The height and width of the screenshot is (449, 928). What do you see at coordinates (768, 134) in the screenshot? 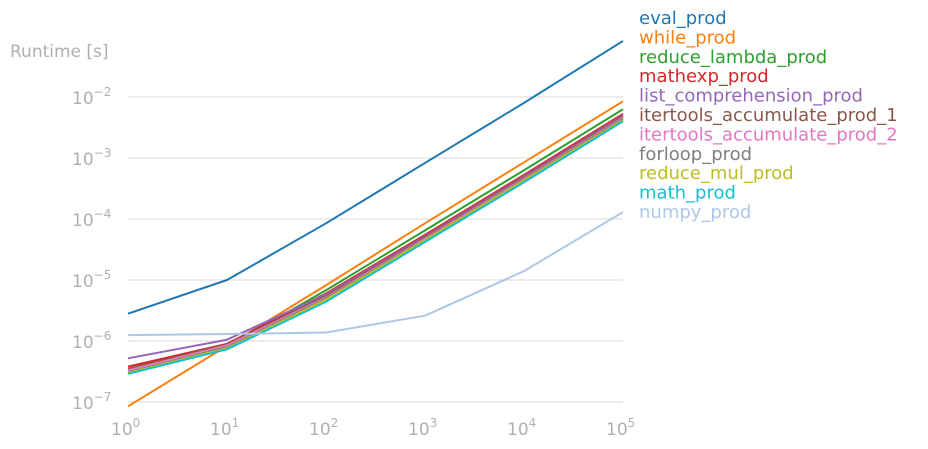
I see `legend-entry: itertools_accumulate_prod_2` at bounding box center [768, 134].